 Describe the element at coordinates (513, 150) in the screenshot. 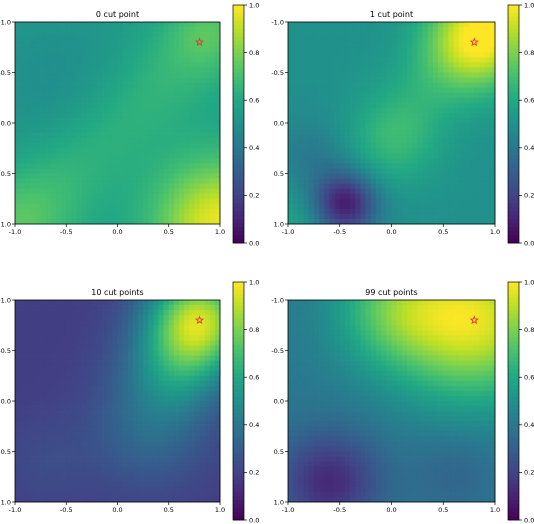

I see `colorbar-segment` at that location.